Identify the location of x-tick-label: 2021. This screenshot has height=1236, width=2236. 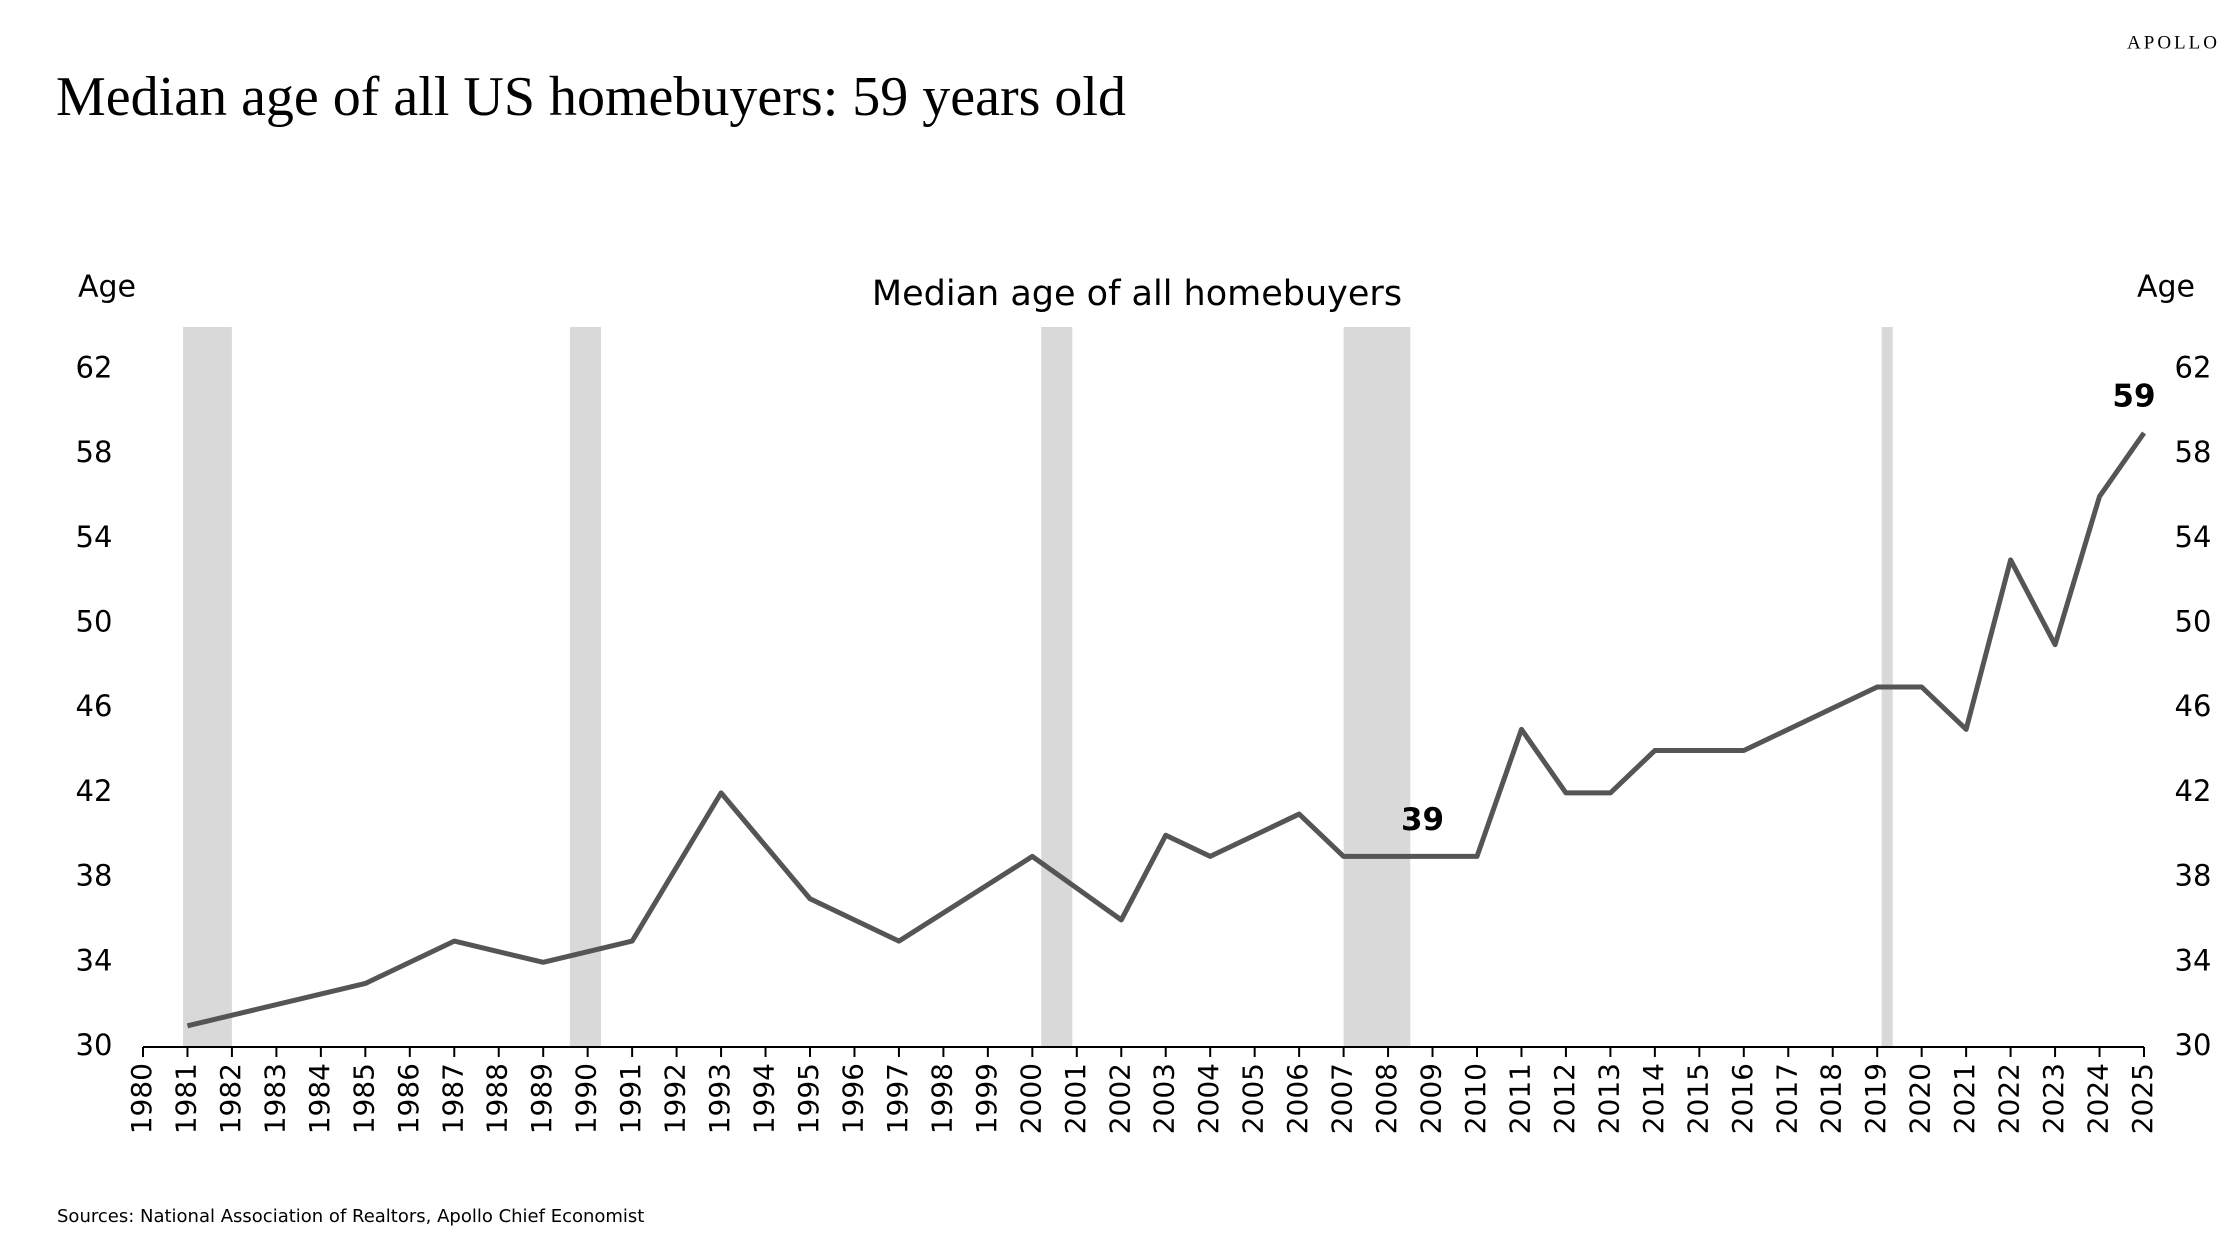
(1964, 1098).